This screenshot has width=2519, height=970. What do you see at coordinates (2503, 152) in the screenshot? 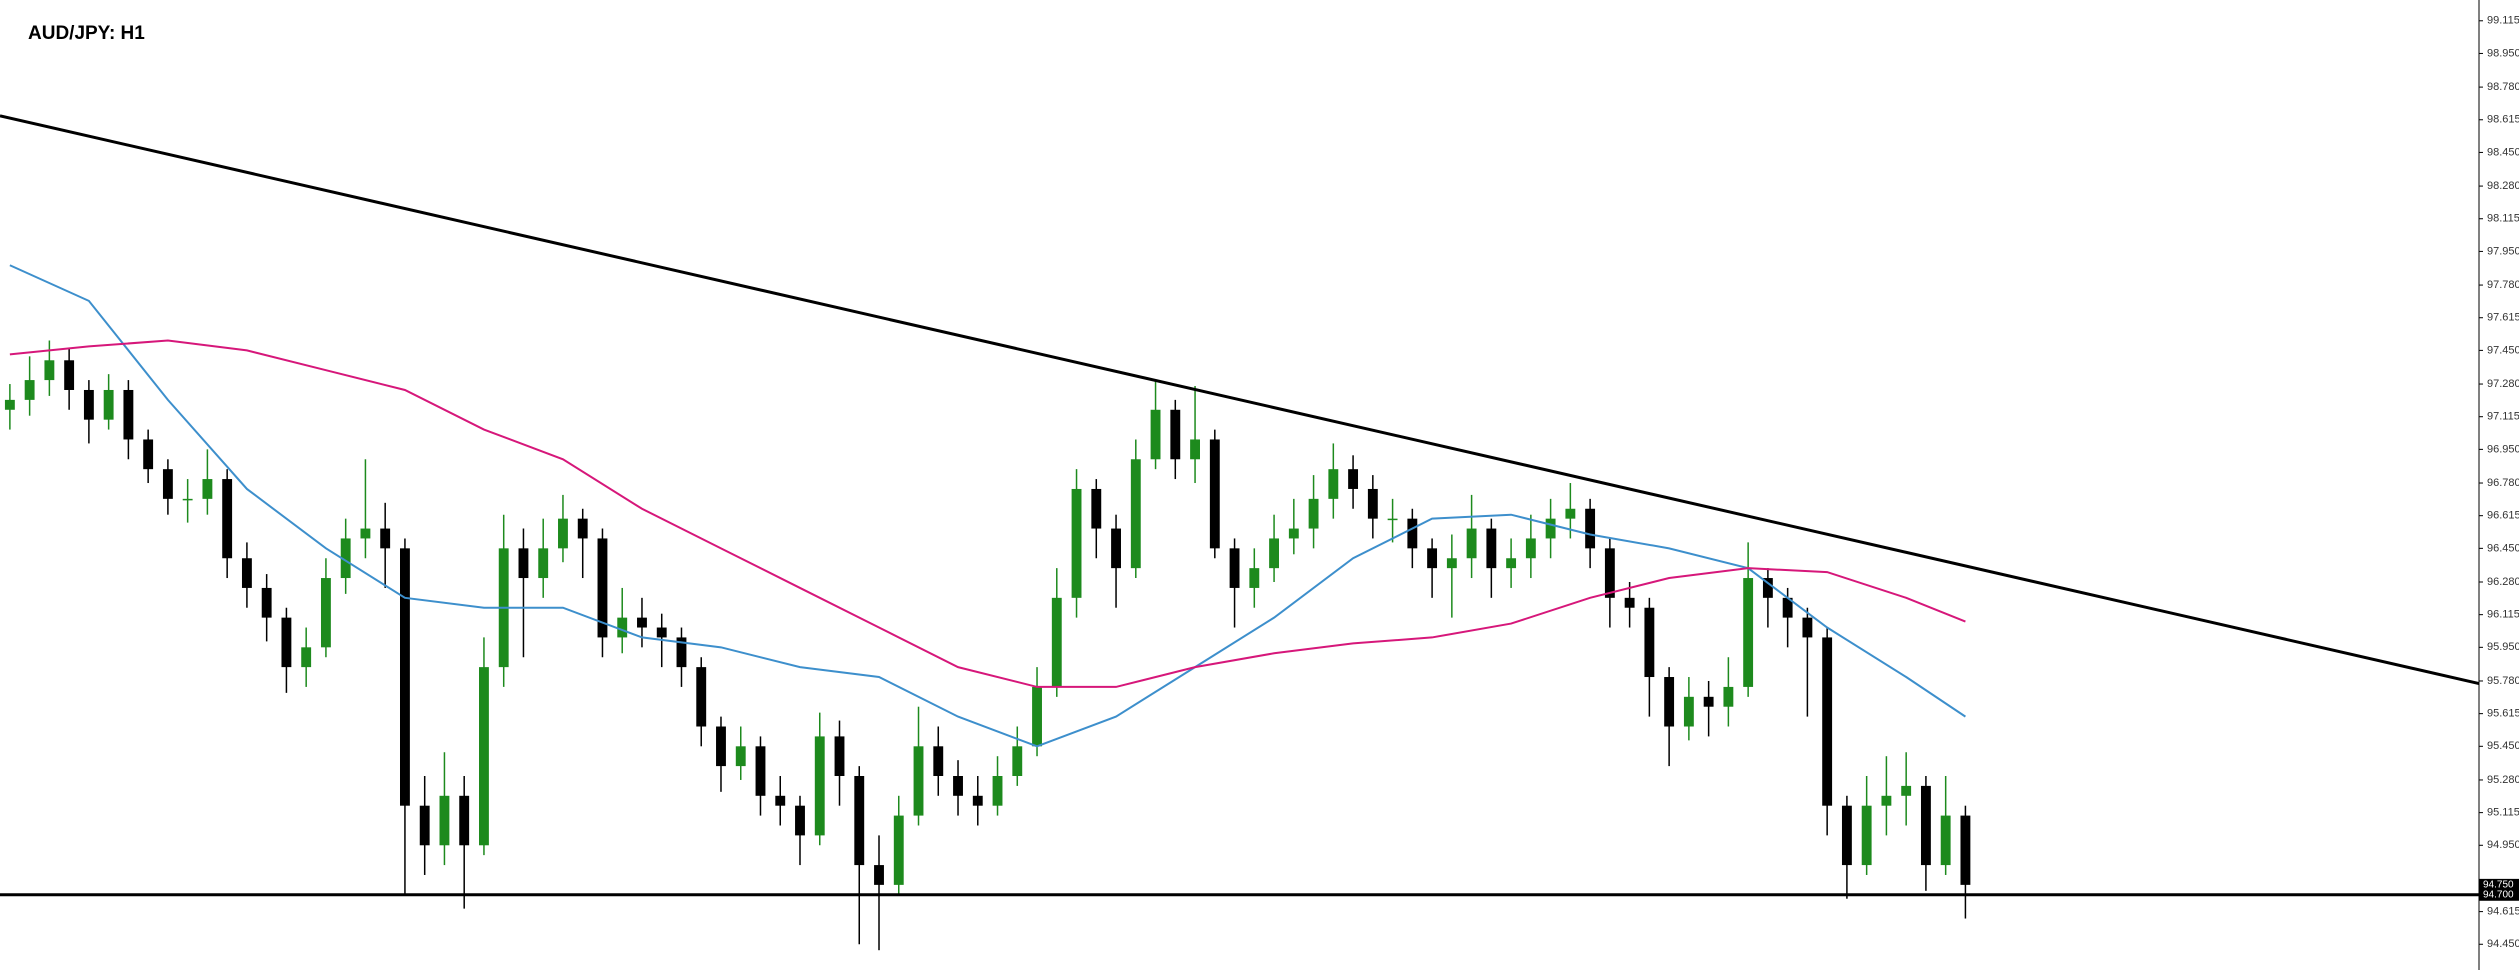
I see `y-tick-label: 98.450` at bounding box center [2503, 152].